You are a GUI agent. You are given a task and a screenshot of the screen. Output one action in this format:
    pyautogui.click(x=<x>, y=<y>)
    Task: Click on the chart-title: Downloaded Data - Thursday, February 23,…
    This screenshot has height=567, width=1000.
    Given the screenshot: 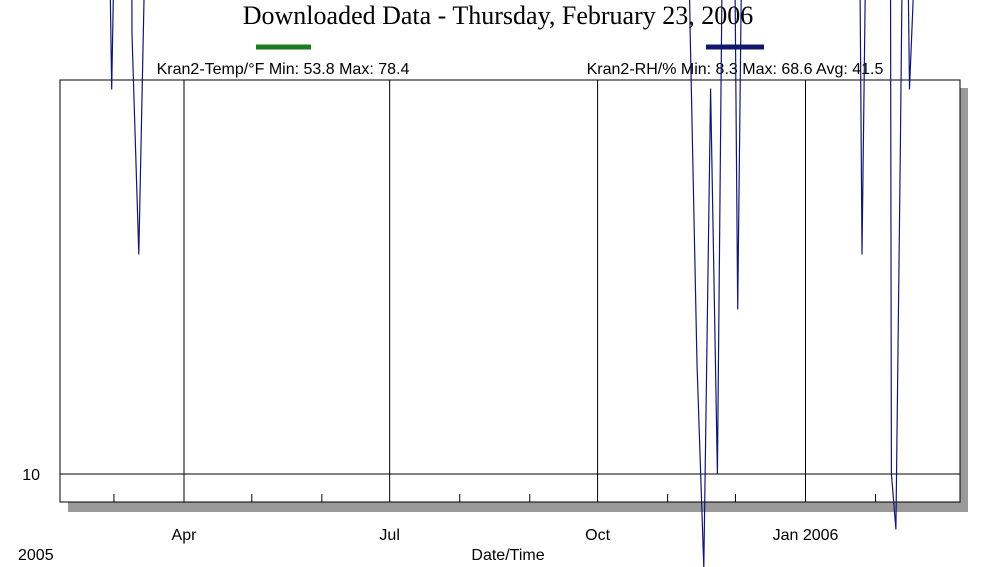 What is the action you would take?
    pyautogui.click(x=498, y=15)
    